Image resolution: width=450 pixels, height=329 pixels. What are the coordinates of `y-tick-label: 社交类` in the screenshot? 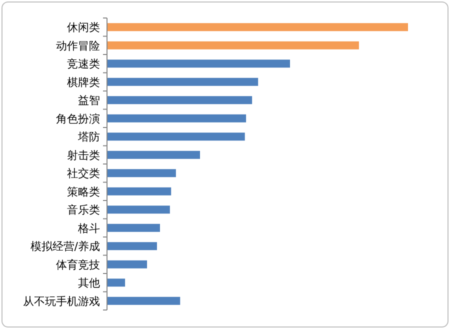 It's located at (83, 173).